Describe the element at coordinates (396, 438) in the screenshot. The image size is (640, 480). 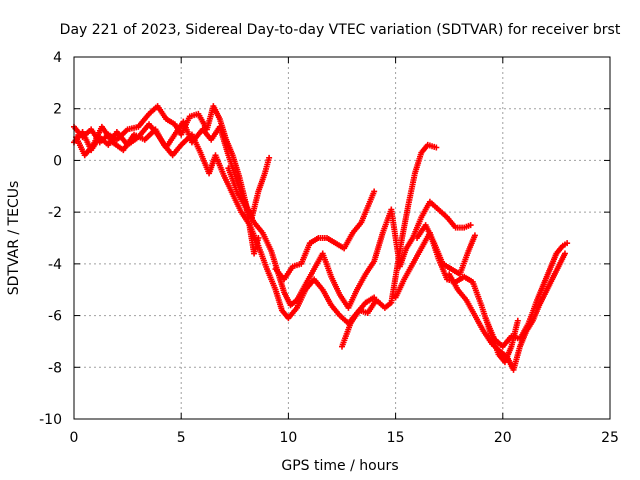
I see `x-tick-label: 15` at that location.